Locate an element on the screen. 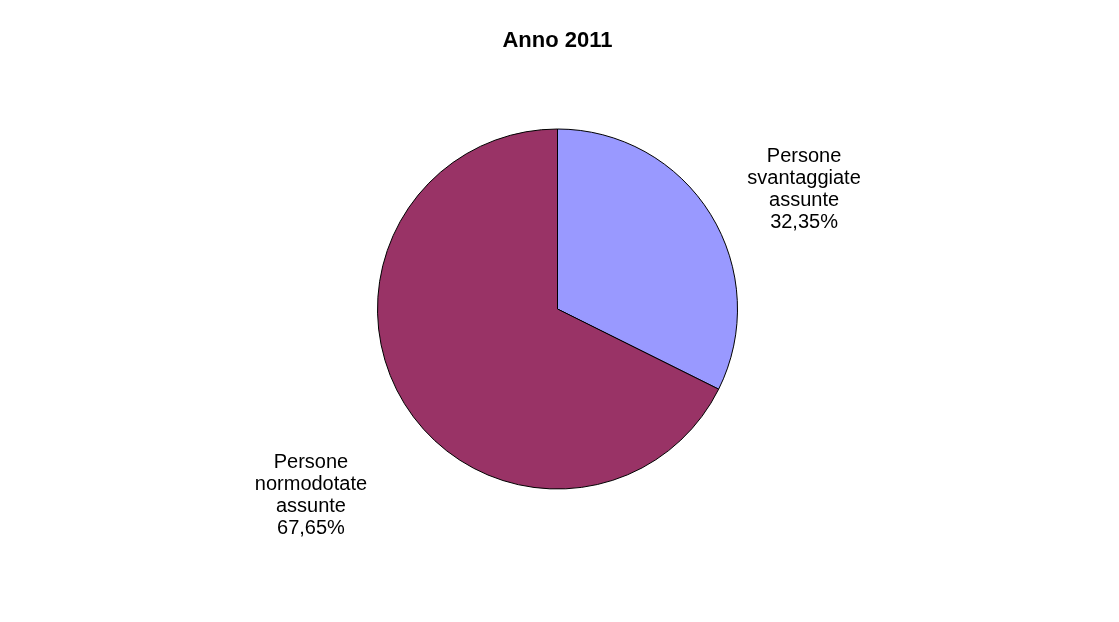  slice-label: Persone normodotate assunte is located at coordinates (311, 482).